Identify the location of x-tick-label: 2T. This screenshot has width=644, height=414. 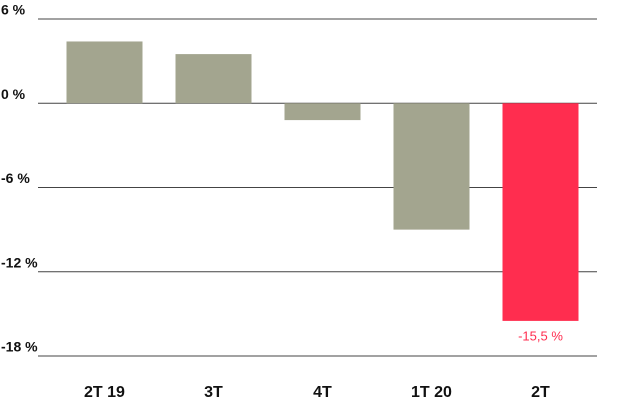
(540, 392).